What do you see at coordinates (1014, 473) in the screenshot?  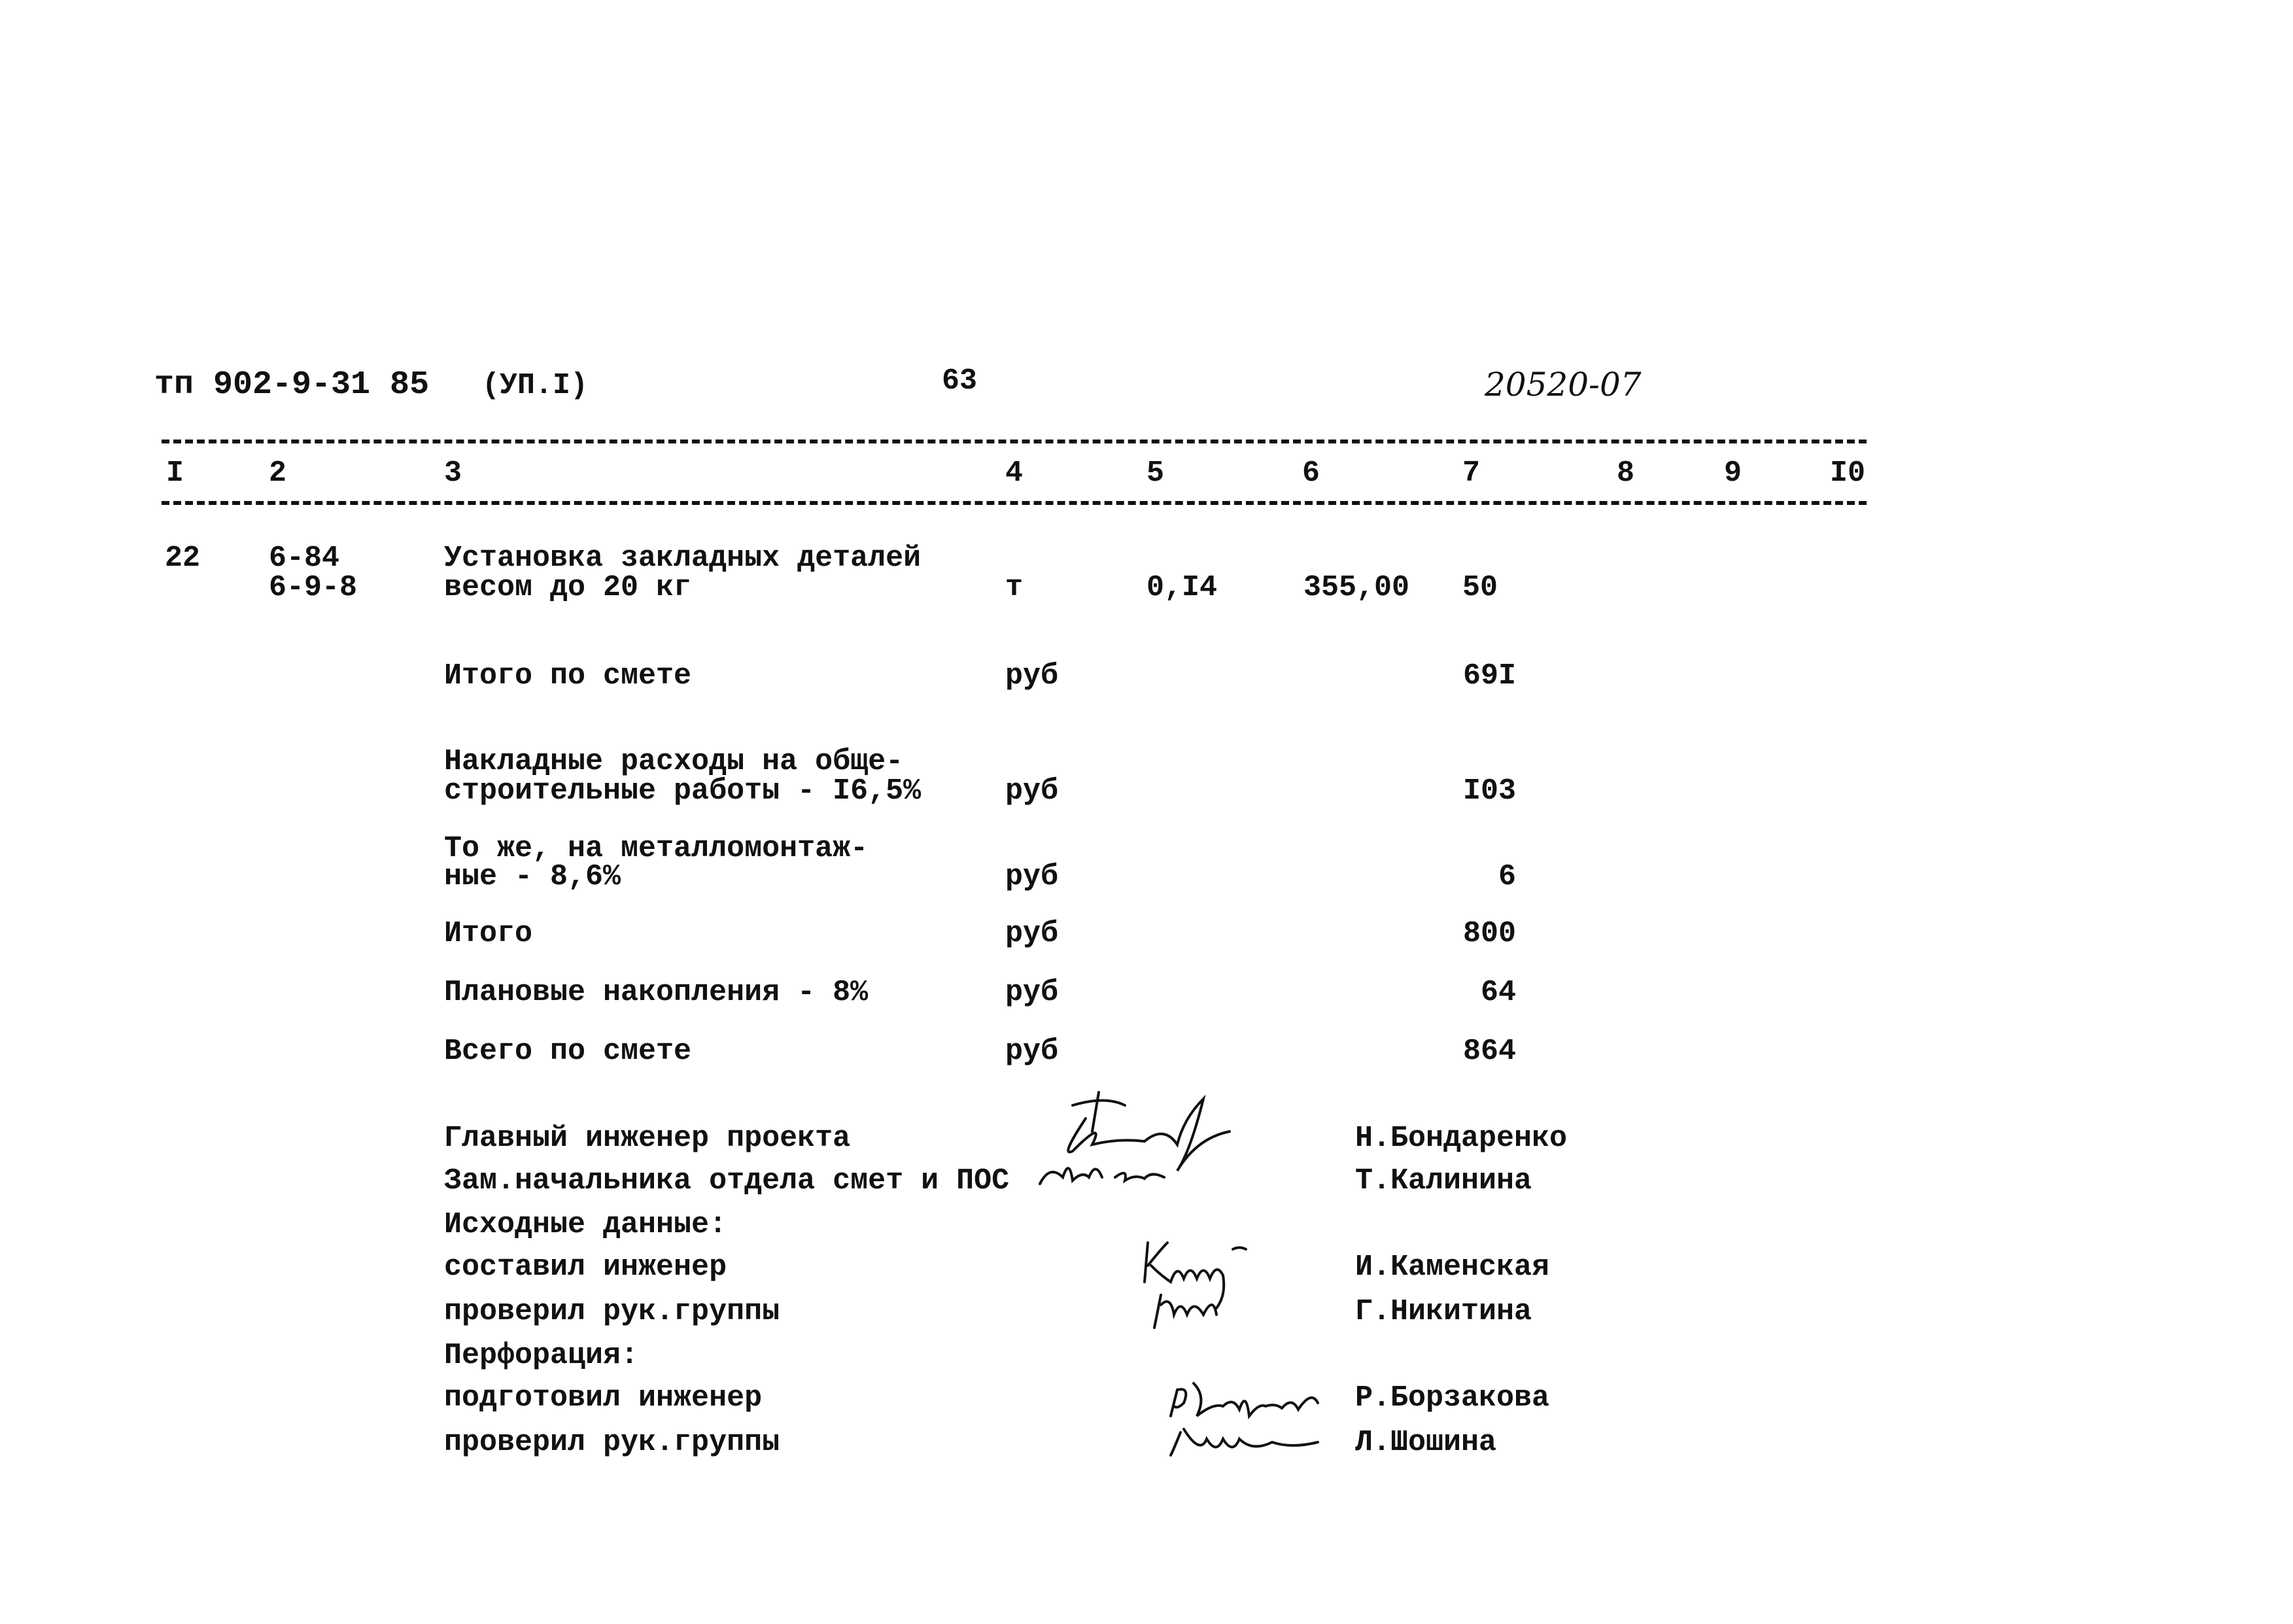 I see `column-number: 4` at bounding box center [1014, 473].